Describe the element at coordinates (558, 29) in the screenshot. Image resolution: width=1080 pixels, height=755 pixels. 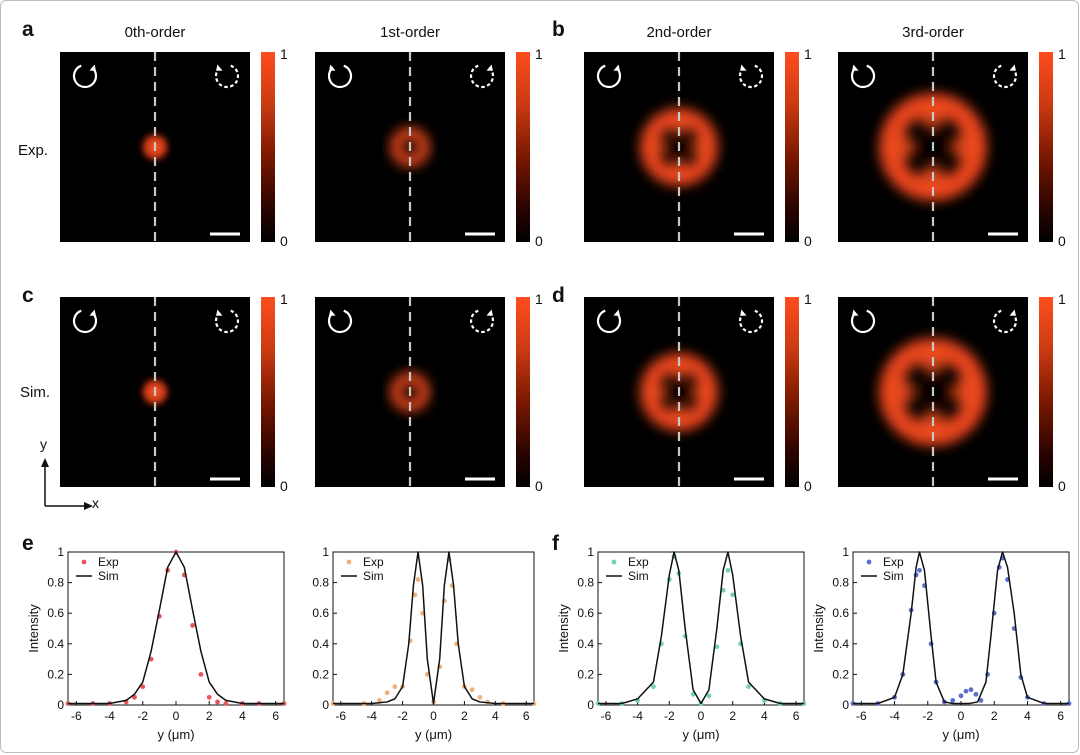
I see `panel-letter-b: b` at that location.